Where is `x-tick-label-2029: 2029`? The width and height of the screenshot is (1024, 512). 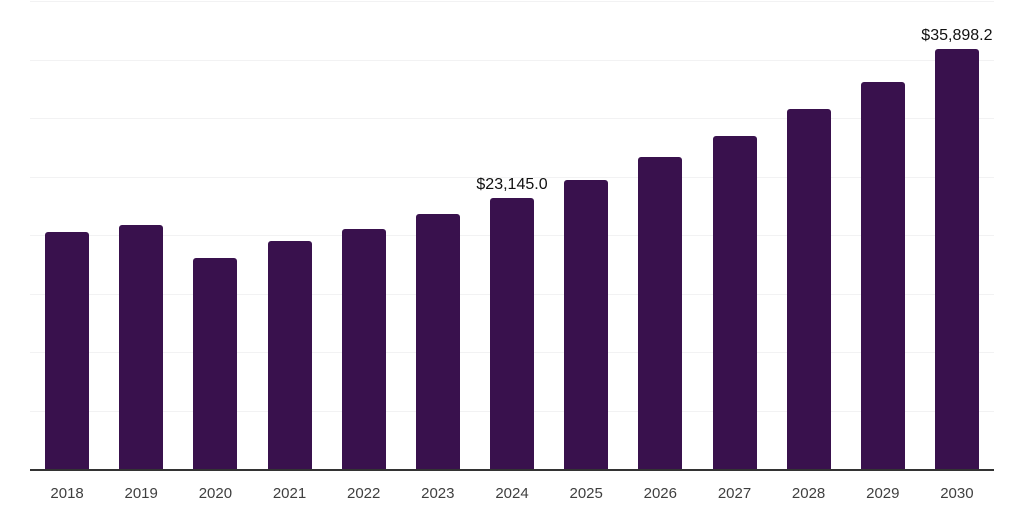 x-tick-label-2029: 2029 is located at coordinates (883, 493).